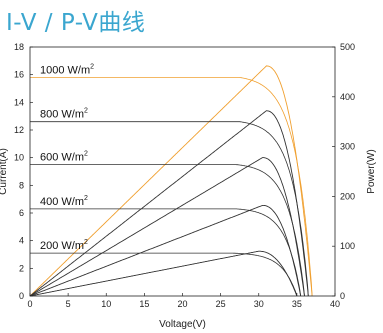  I want to click on y-left-tick-label: 6, so click(21, 213).